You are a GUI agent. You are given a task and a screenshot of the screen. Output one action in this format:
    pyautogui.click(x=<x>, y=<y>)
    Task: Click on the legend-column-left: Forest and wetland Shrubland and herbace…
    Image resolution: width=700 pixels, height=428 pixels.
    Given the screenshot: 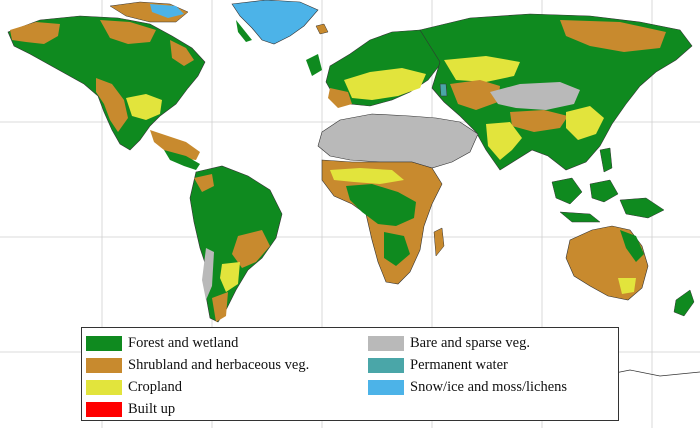 What is the action you would take?
    pyautogui.click(x=197, y=376)
    